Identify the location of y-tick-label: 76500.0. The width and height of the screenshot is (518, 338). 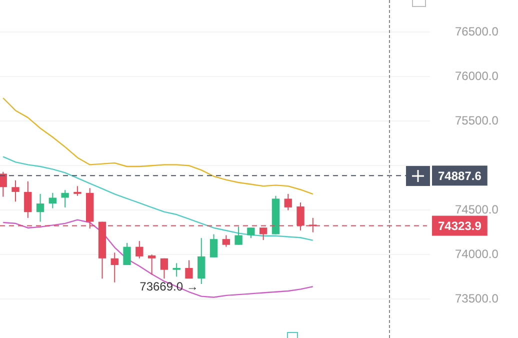
(477, 31).